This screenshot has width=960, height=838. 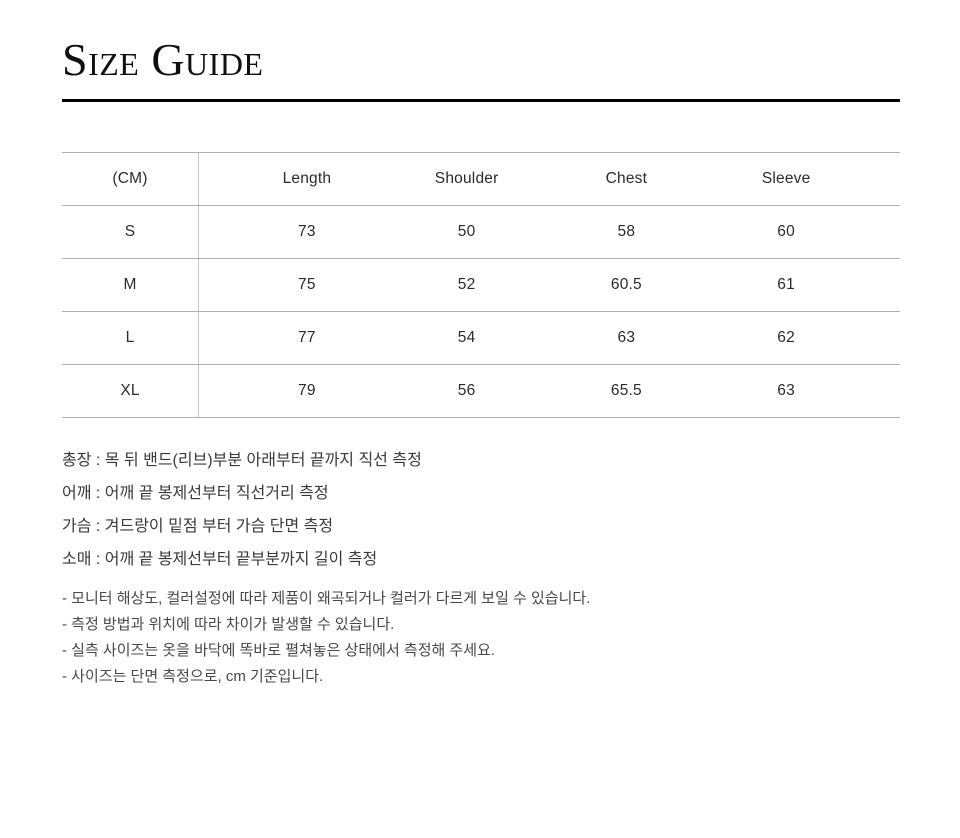 What do you see at coordinates (466, 390) in the screenshot?
I see `table-cell: 56` at bounding box center [466, 390].